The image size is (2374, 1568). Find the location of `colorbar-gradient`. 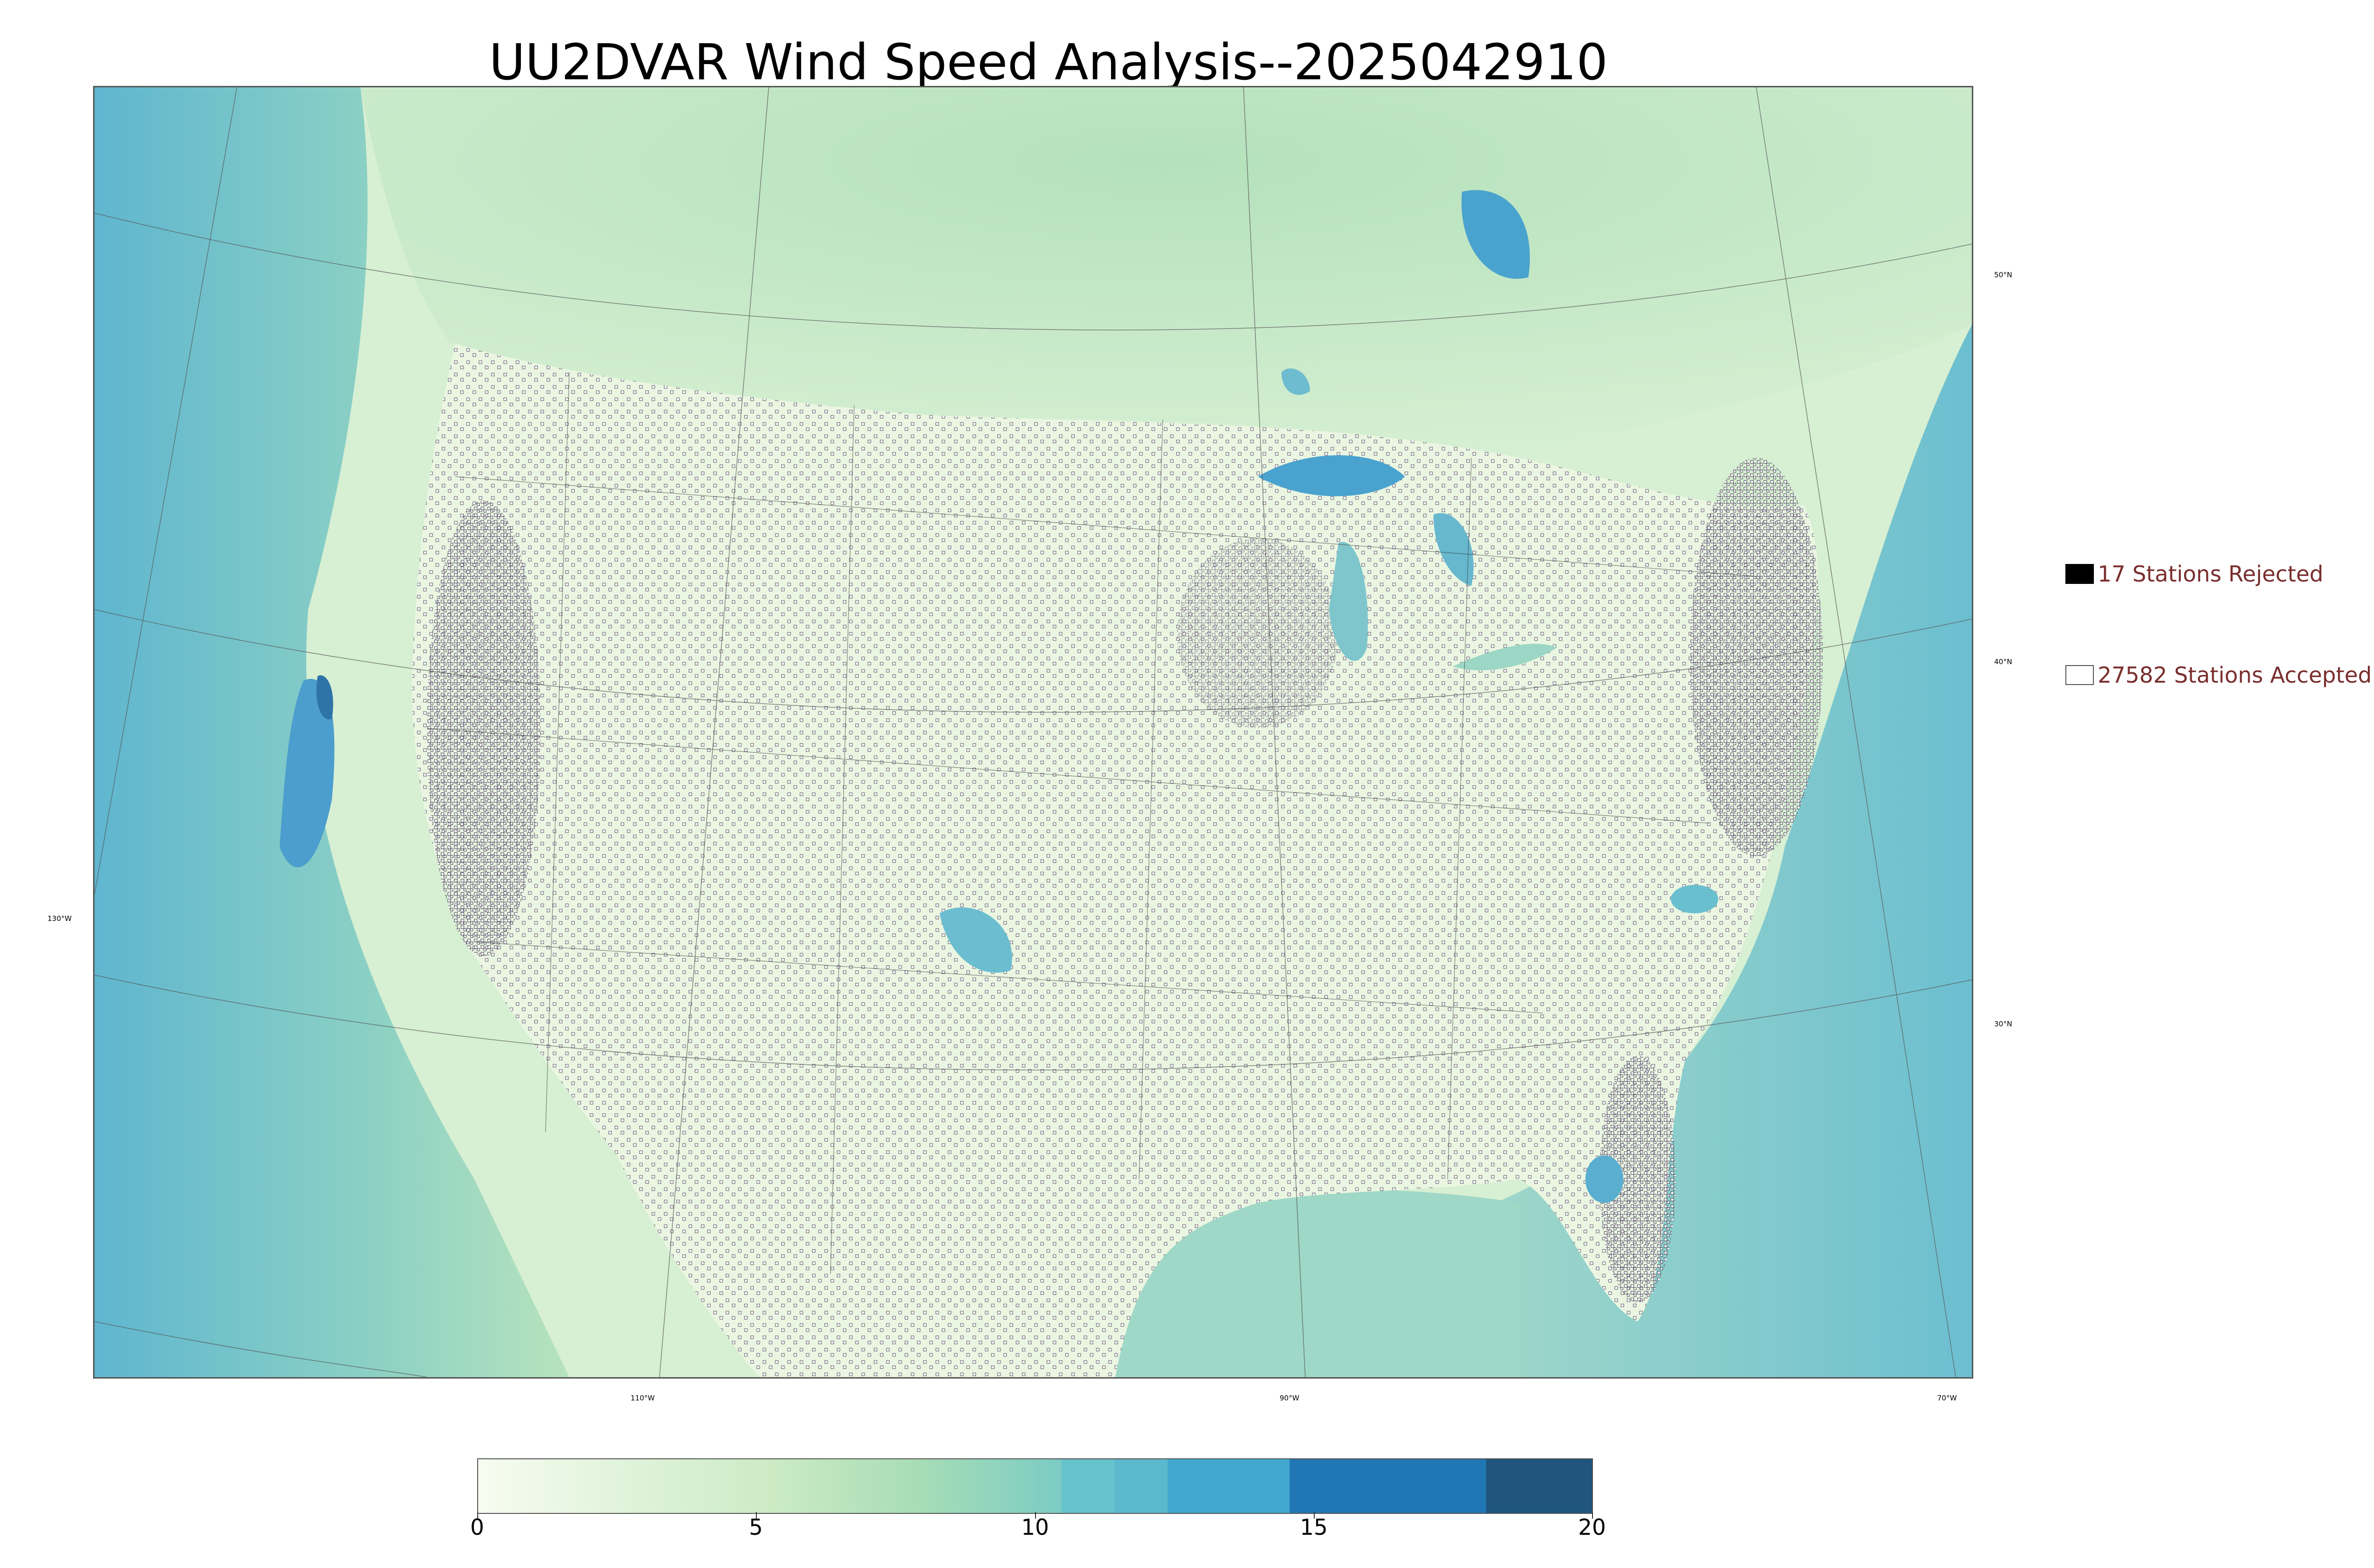

colorbar-gradient is located at coordinates (770, 1486).